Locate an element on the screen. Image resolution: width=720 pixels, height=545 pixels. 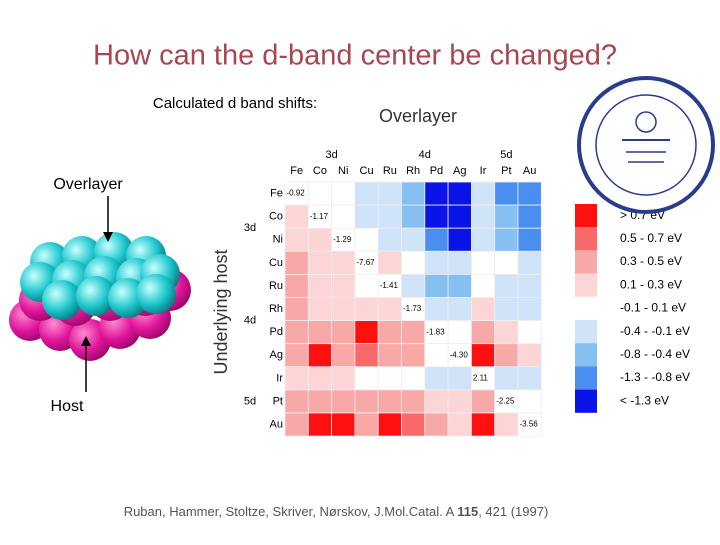
legend-label: < -1.3 eV is located at coordinates (644, 400).